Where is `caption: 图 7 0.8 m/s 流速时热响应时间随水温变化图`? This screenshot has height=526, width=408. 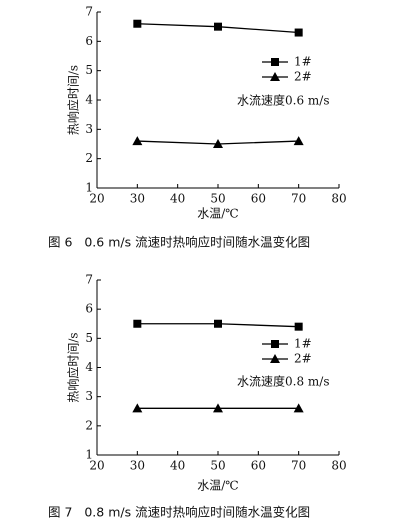 caption: 图 7 0.8 m/s 流速时热响应时间随水温变化图 is located at coordinates (179, 512).